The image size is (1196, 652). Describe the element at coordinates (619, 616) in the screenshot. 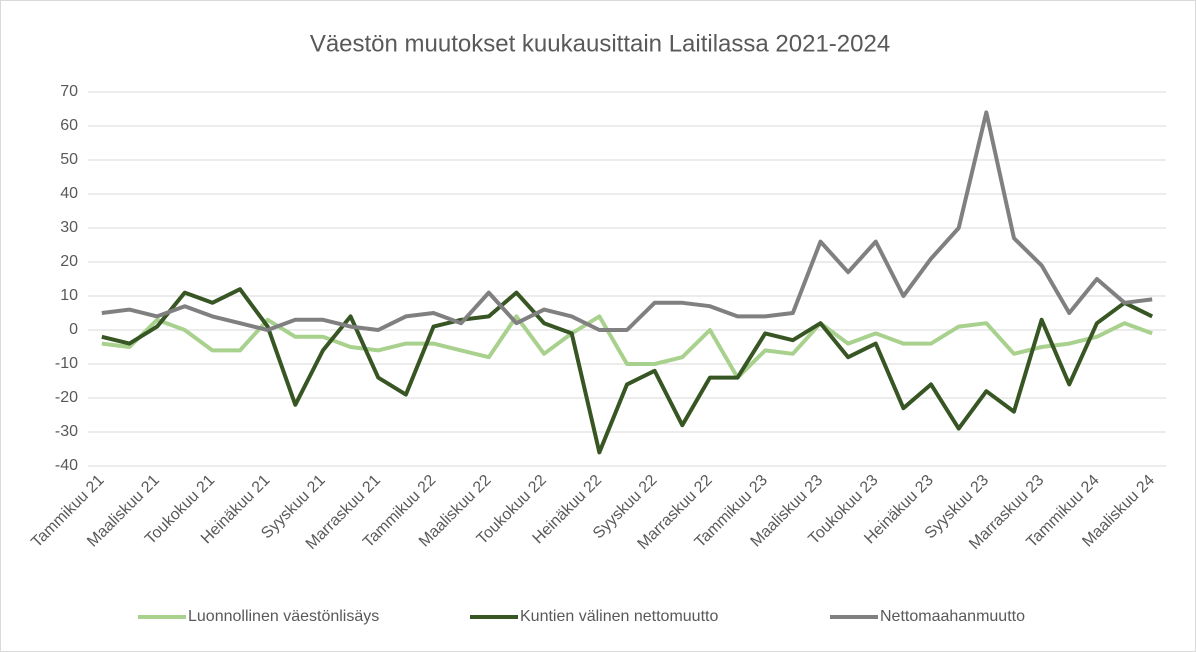

I see `legend-label: Kuntien välinen nettomuutto` at that location.